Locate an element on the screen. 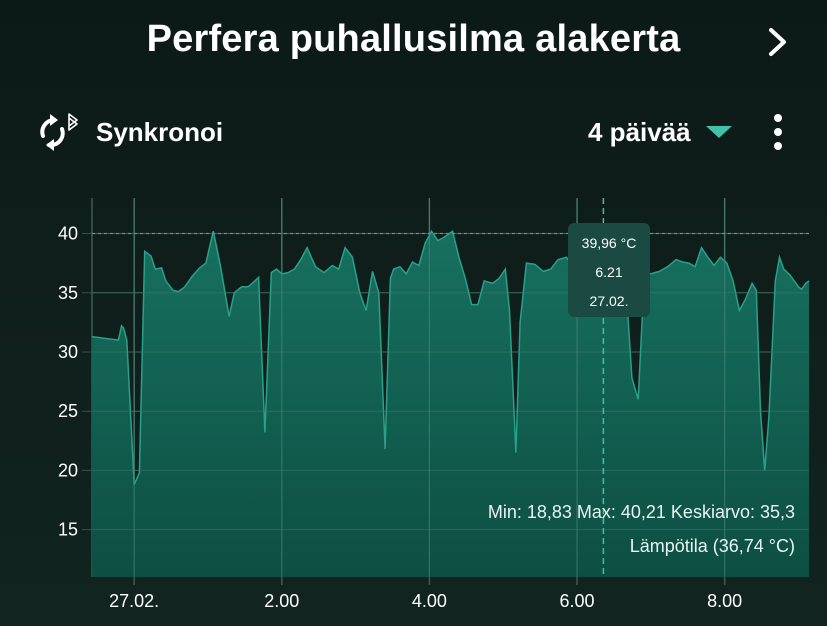 The image size is (827, 626). header: Perfera puhallusilma alakerta is located at coordinates (413, 44).